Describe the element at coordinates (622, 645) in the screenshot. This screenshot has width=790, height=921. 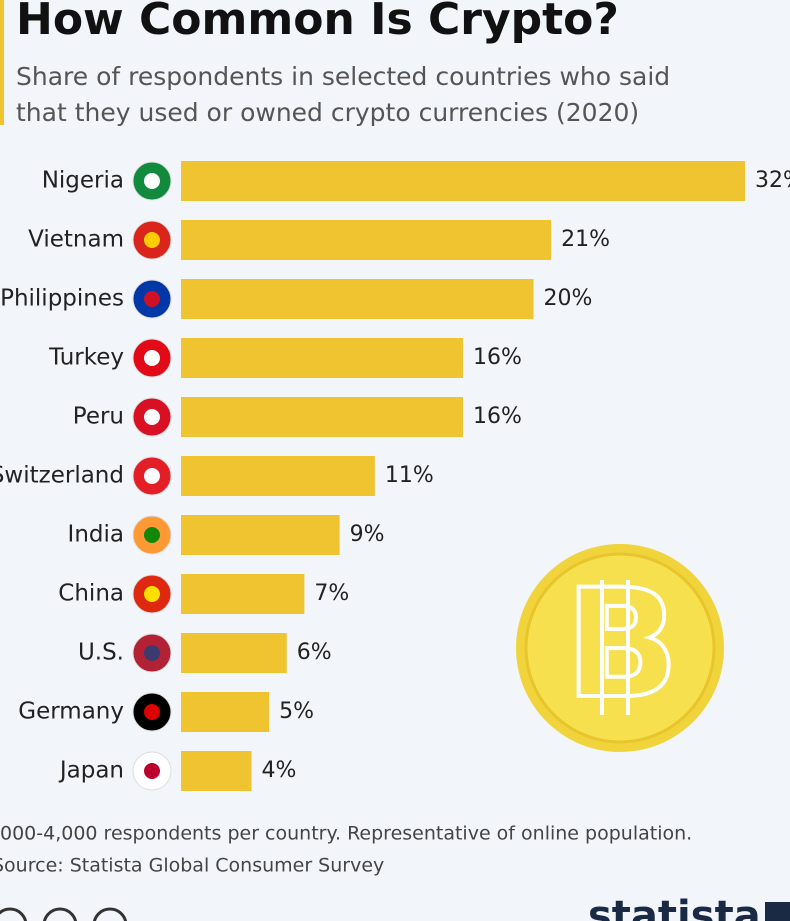
I see `svg-text: B` at that location.